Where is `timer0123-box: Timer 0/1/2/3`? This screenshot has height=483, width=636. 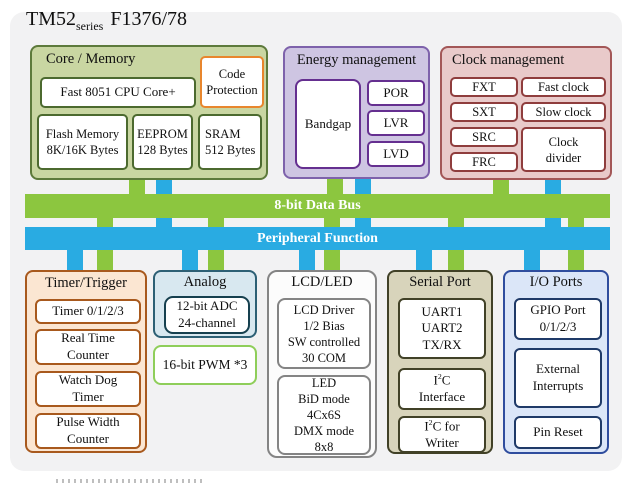 timer0123-box: Timer 0/1/2/3 is located at coordinates (88, 311).